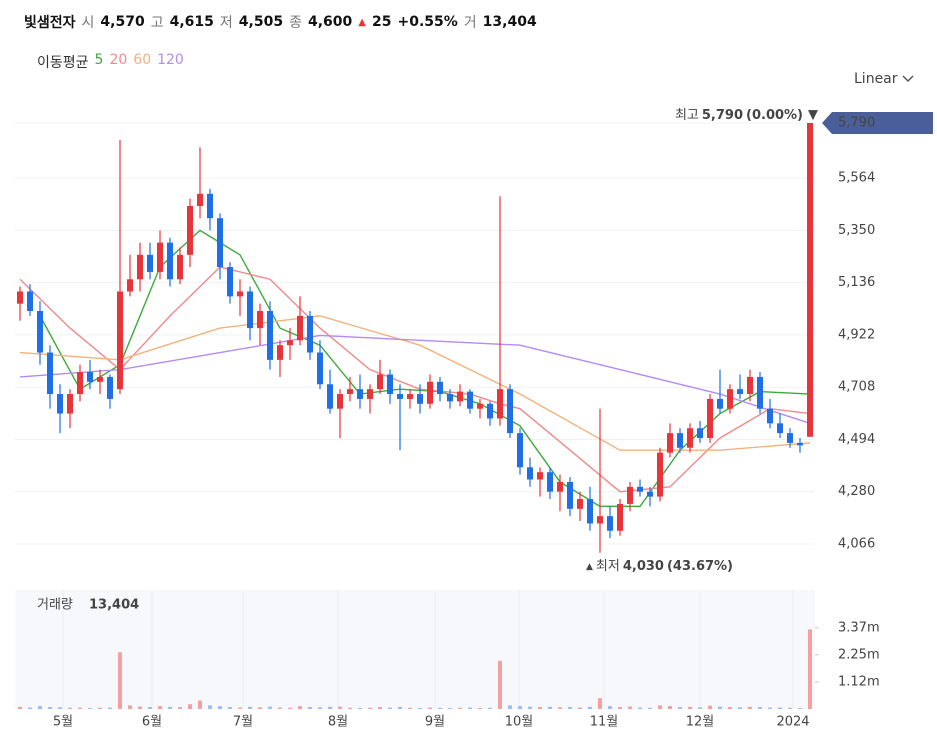  I want to click on x-tick-label: 6월, so click(152, 722).